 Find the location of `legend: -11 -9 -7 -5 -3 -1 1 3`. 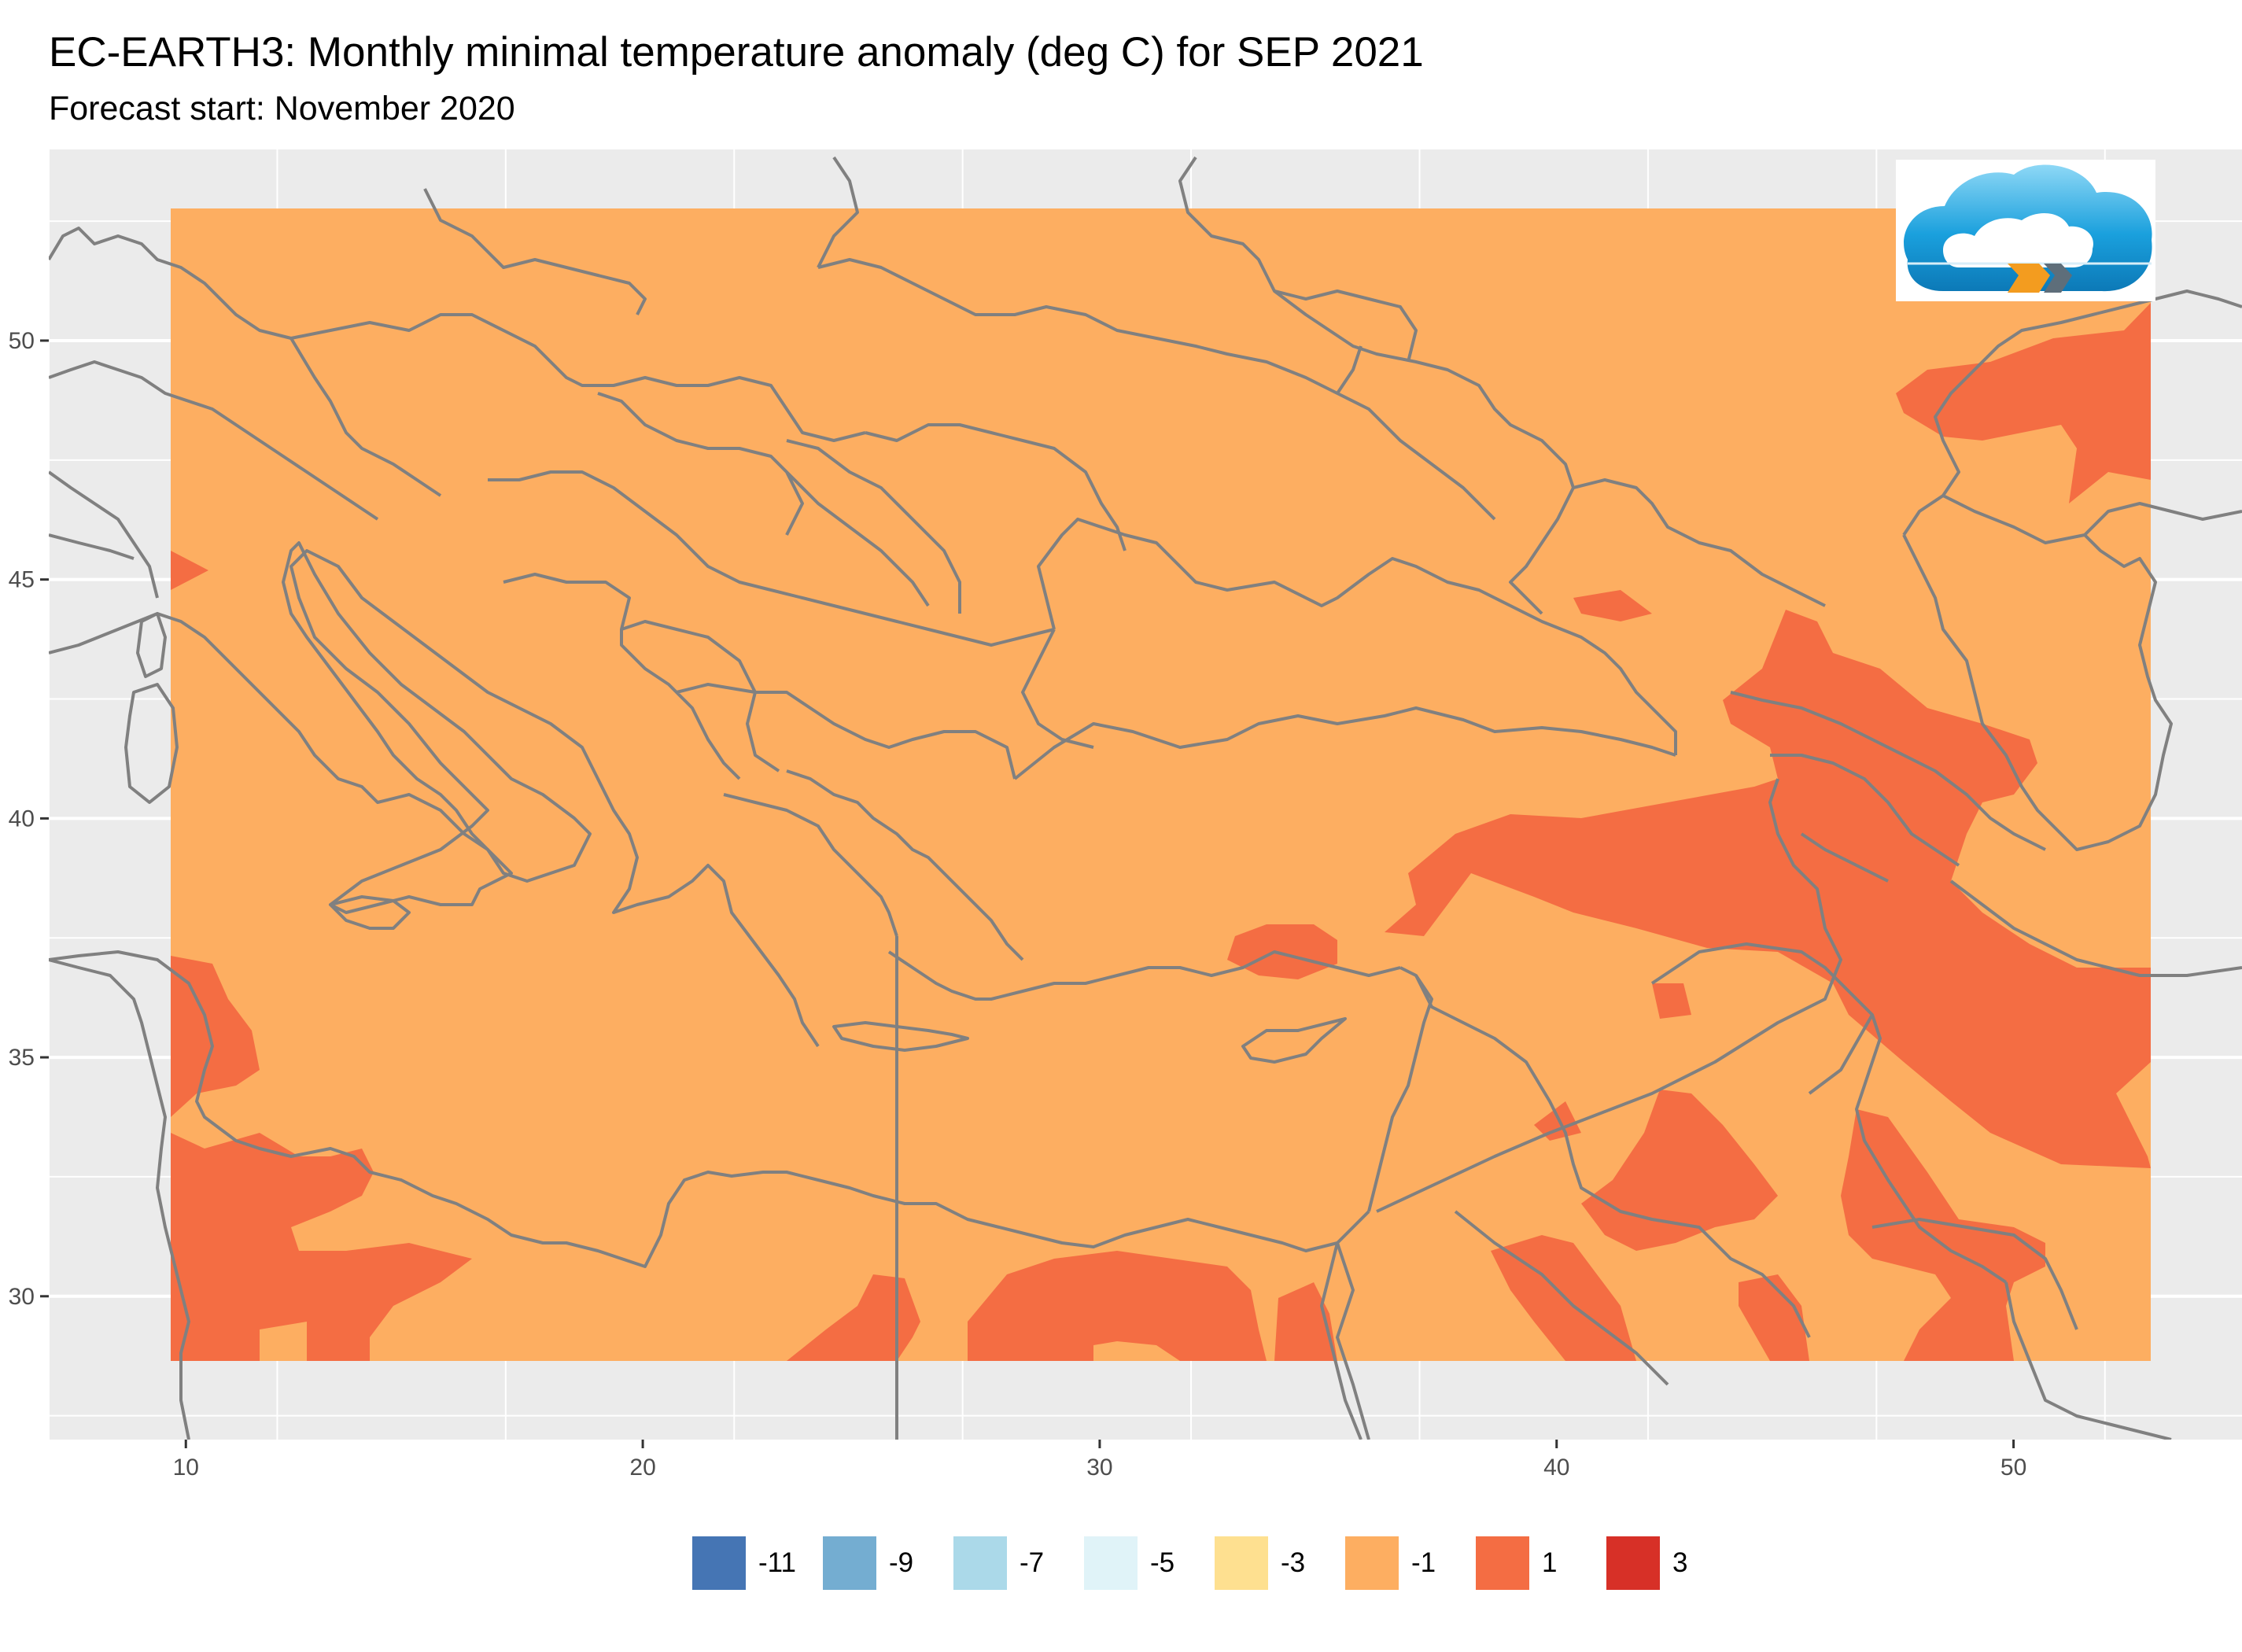

legend: -11 -9 -7 -5 -3 -1 1 3 is located at coordinates (1214, 1563).